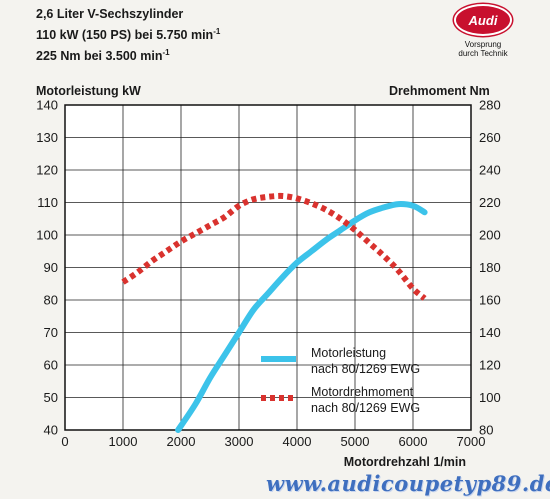  I want to click on right-y-tick-label: 80, so click(486, 430).